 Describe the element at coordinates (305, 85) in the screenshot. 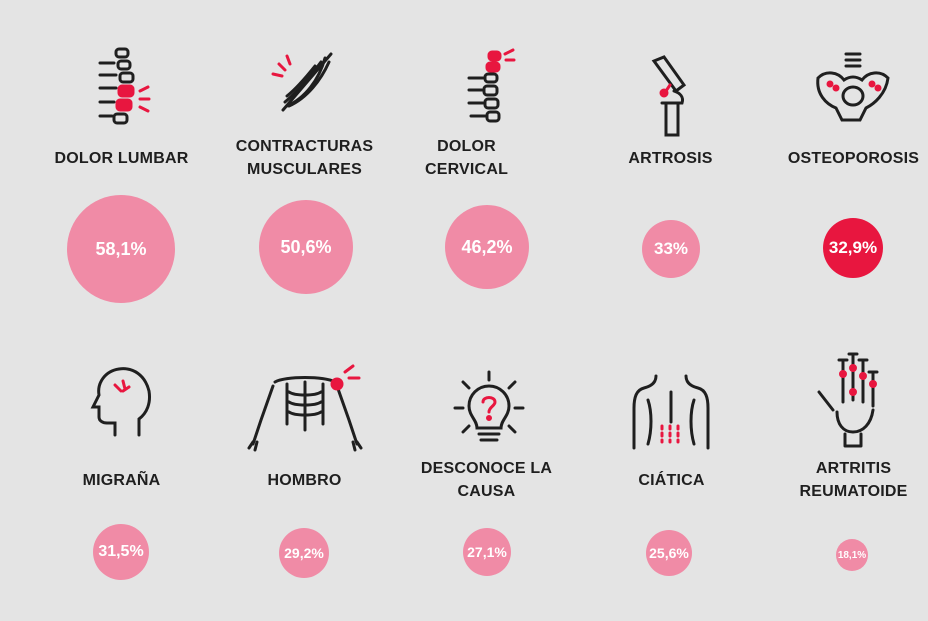

I see `muscle-icon` at that location.